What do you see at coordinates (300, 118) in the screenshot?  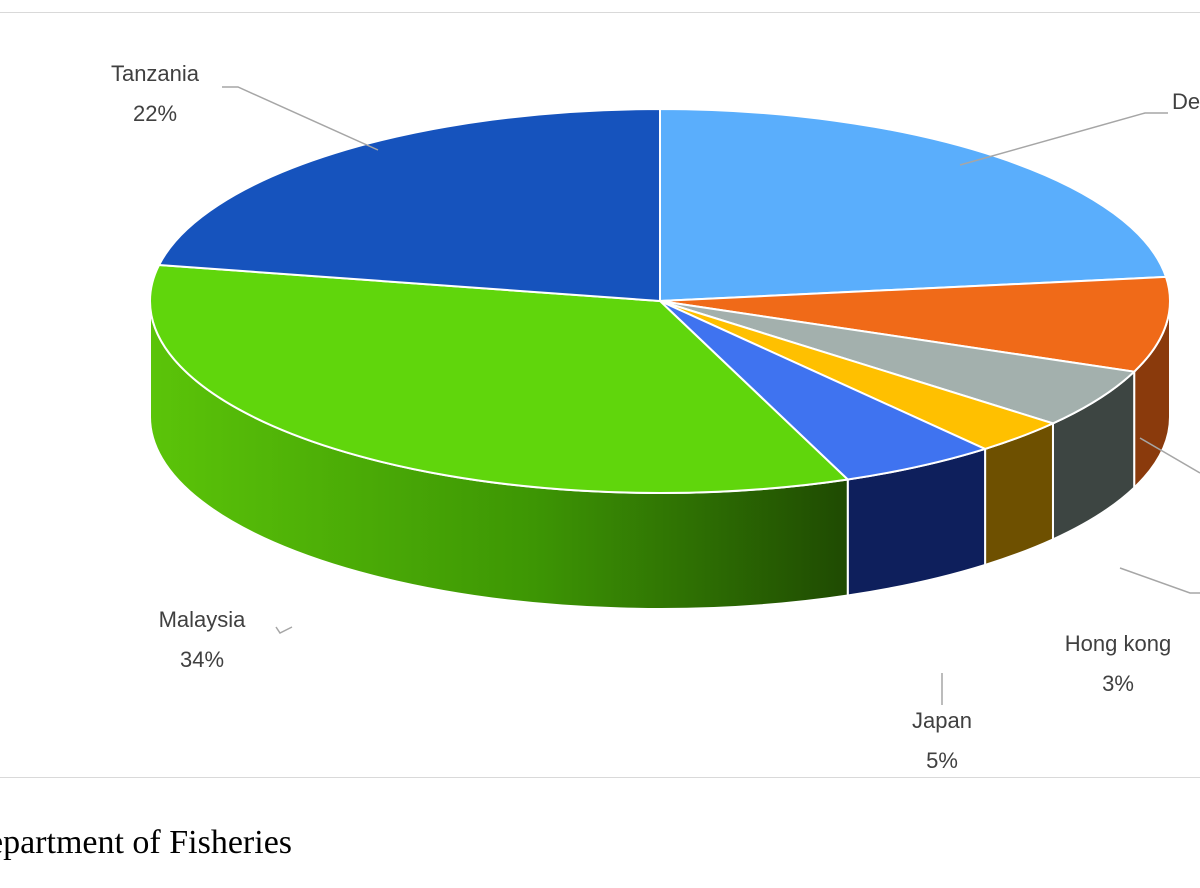 I see `leader-line-tanzania` at bounding box center [300, 118].